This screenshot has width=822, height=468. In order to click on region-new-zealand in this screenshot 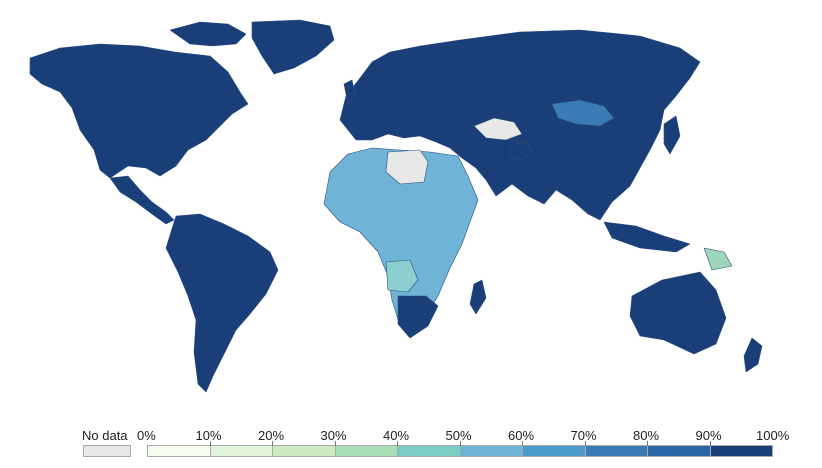, I will do `click(753, 355)`.